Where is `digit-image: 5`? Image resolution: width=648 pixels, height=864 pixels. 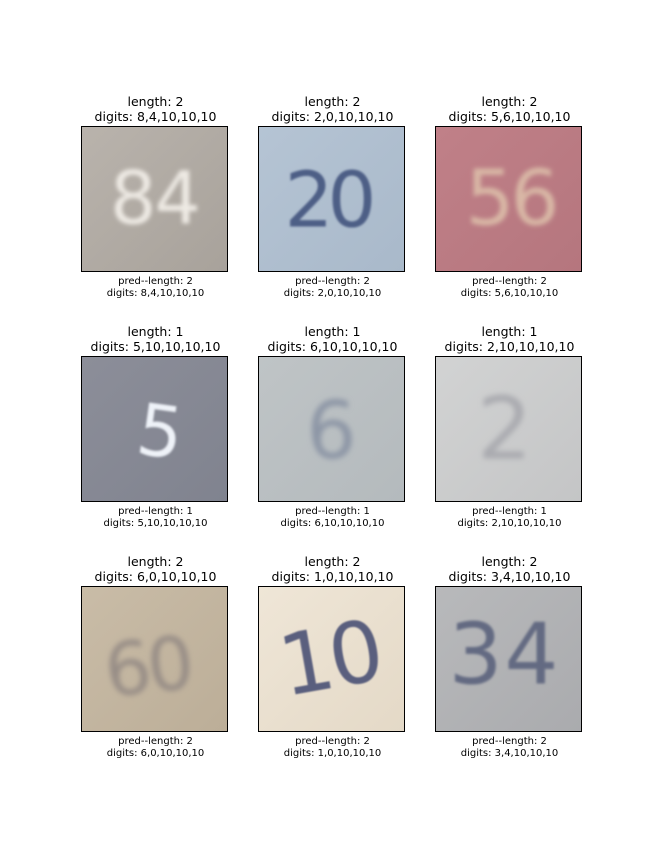
digit-image: 5 is located at coordinates (154, 429).